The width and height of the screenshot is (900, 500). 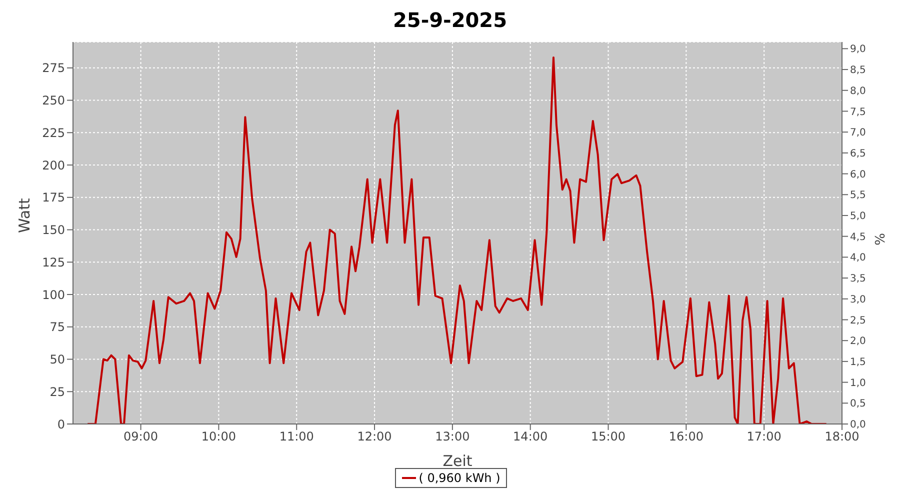 What do you see at coordinates (858, 133) in the screenshot?
I see `y2-tick-label: 7,0` at bounding box center [858, 133].